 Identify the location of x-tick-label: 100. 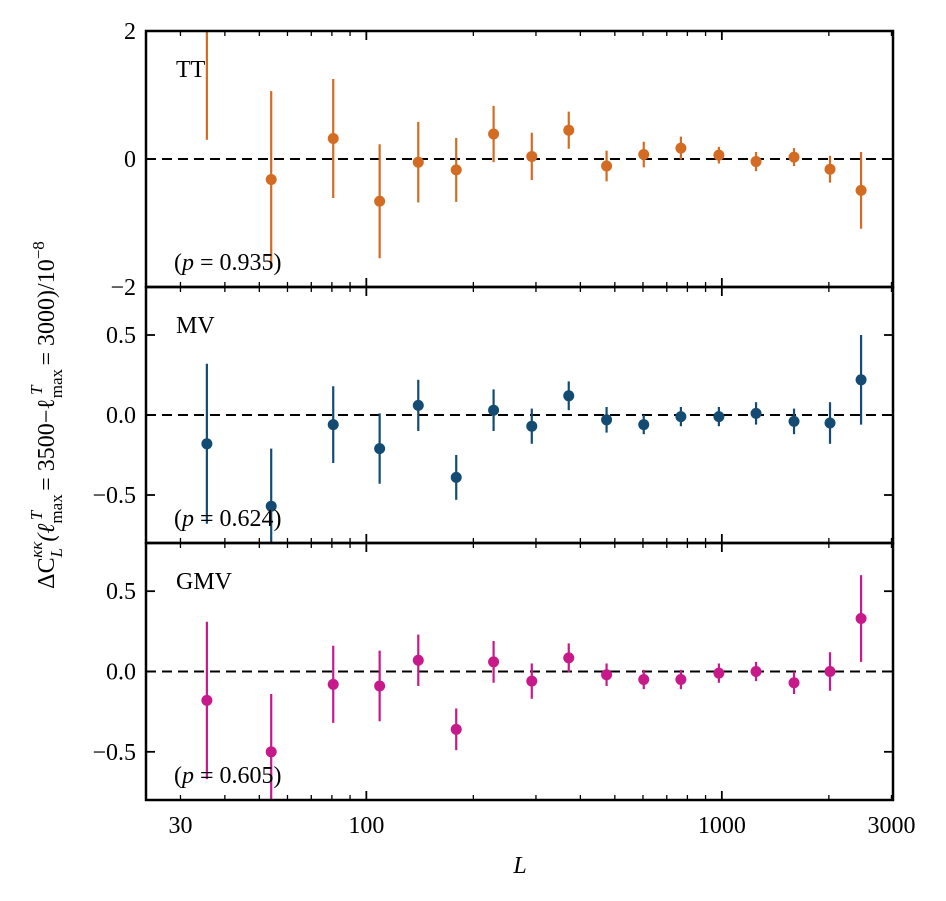
(366, 826).